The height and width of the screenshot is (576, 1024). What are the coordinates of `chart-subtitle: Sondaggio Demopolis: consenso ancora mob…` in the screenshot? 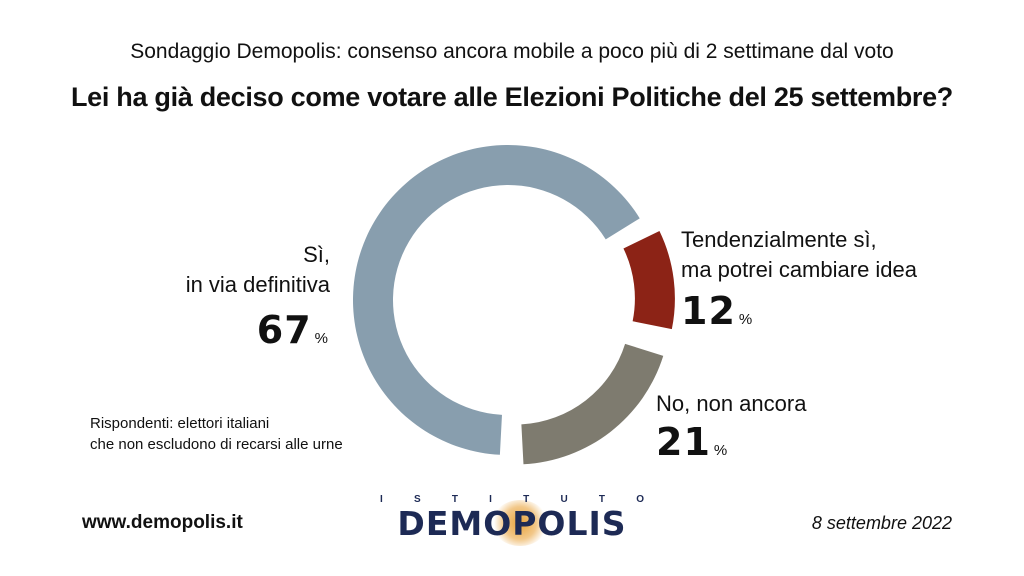 It's located at (512, 51).